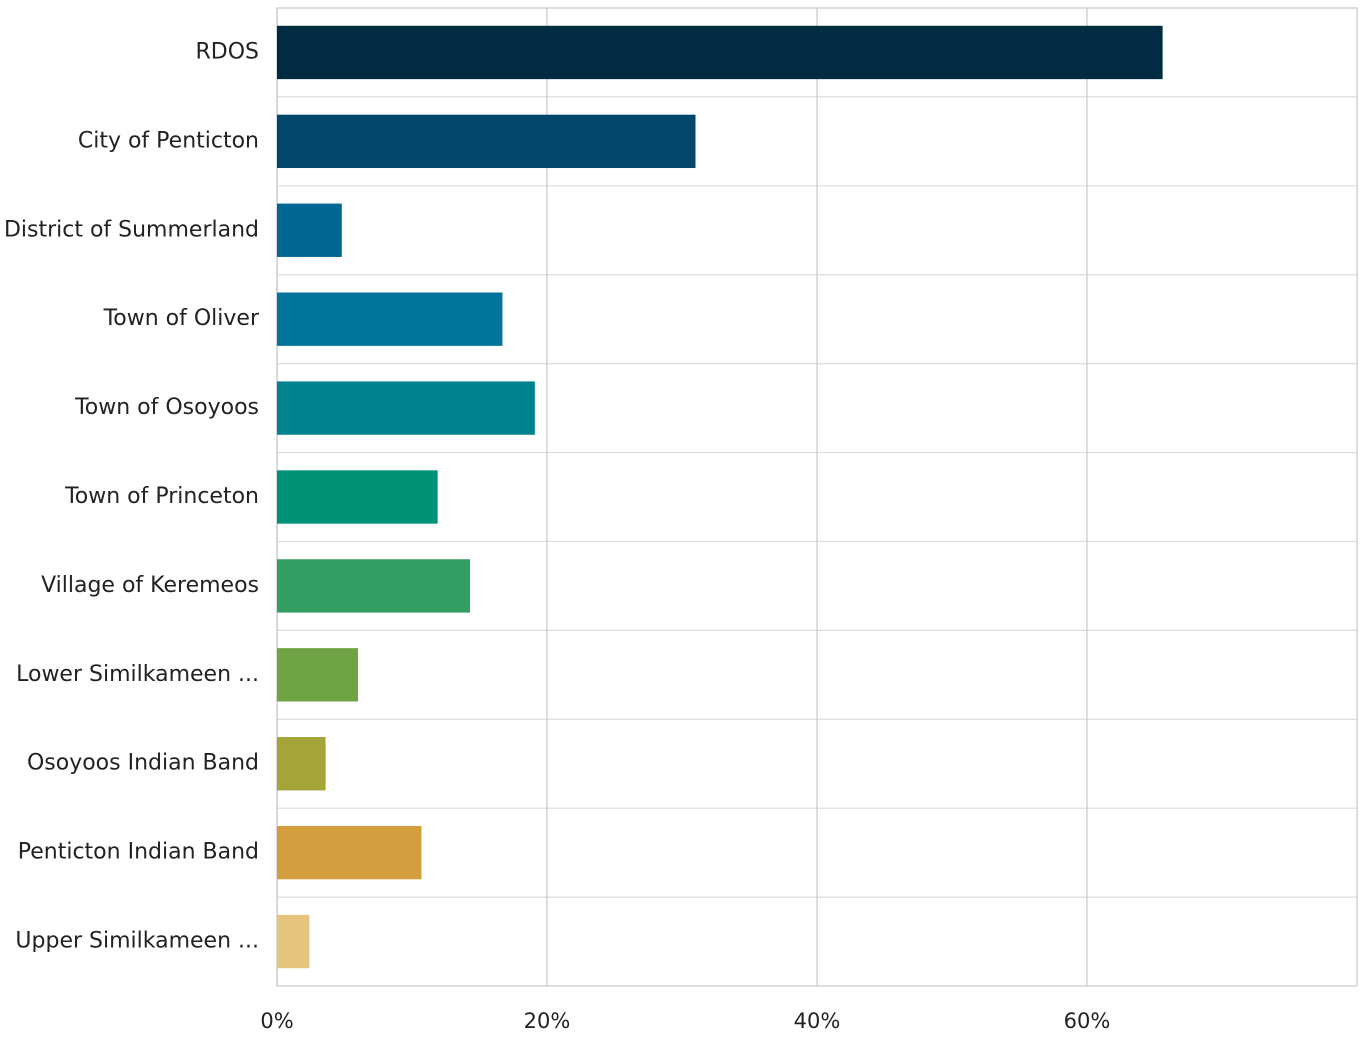 Image resolution: width=1368 pixels, height=1037 pixels. Describe the element at coordinates (181, 318) in the screenshot. I see `category-label: Town of Oliver` at that location.